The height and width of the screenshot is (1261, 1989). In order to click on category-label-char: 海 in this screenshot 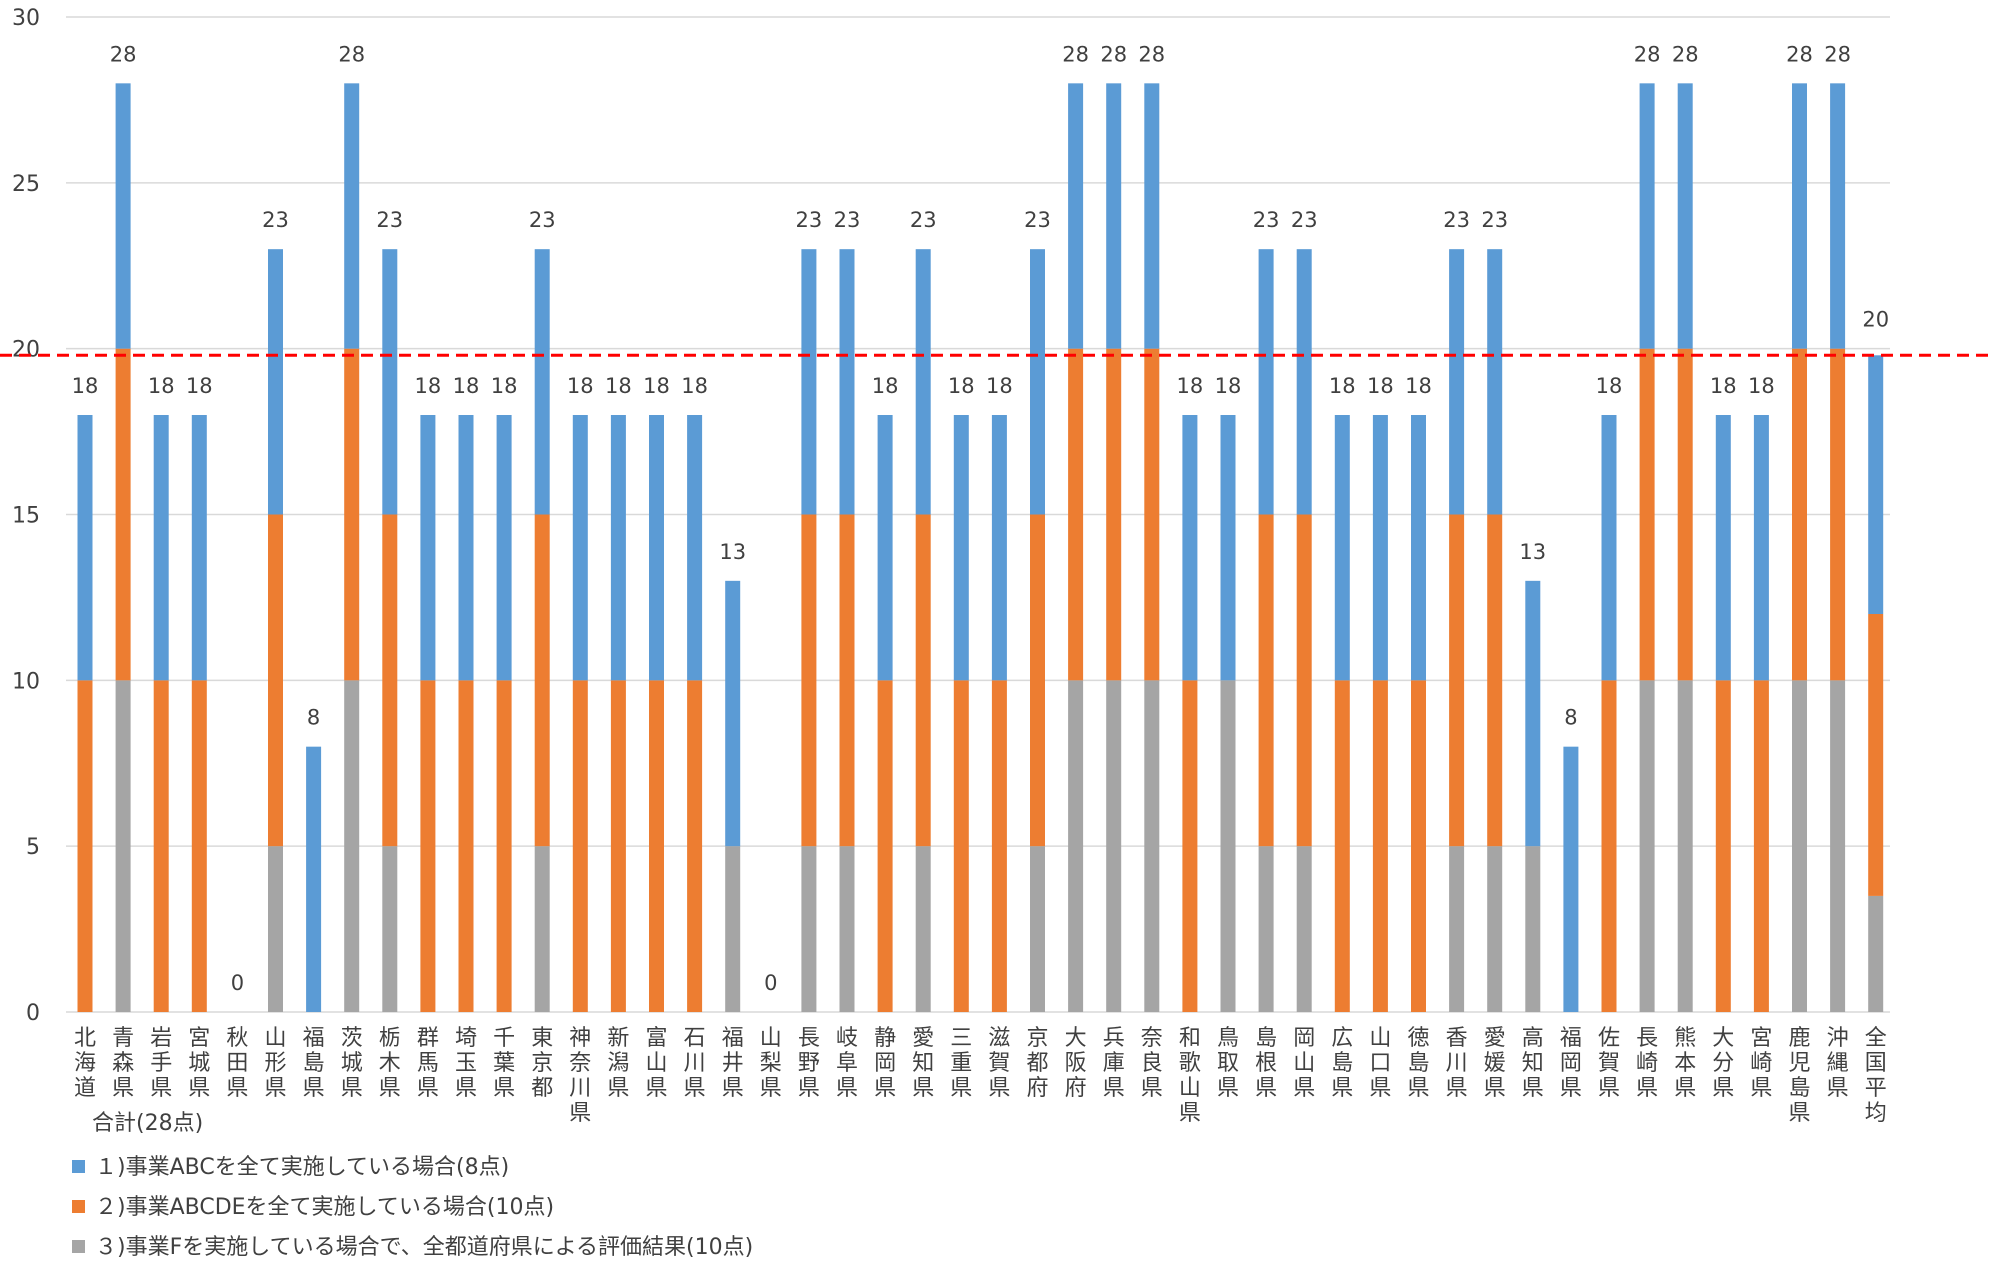, I will do `click(85, 1063)`.